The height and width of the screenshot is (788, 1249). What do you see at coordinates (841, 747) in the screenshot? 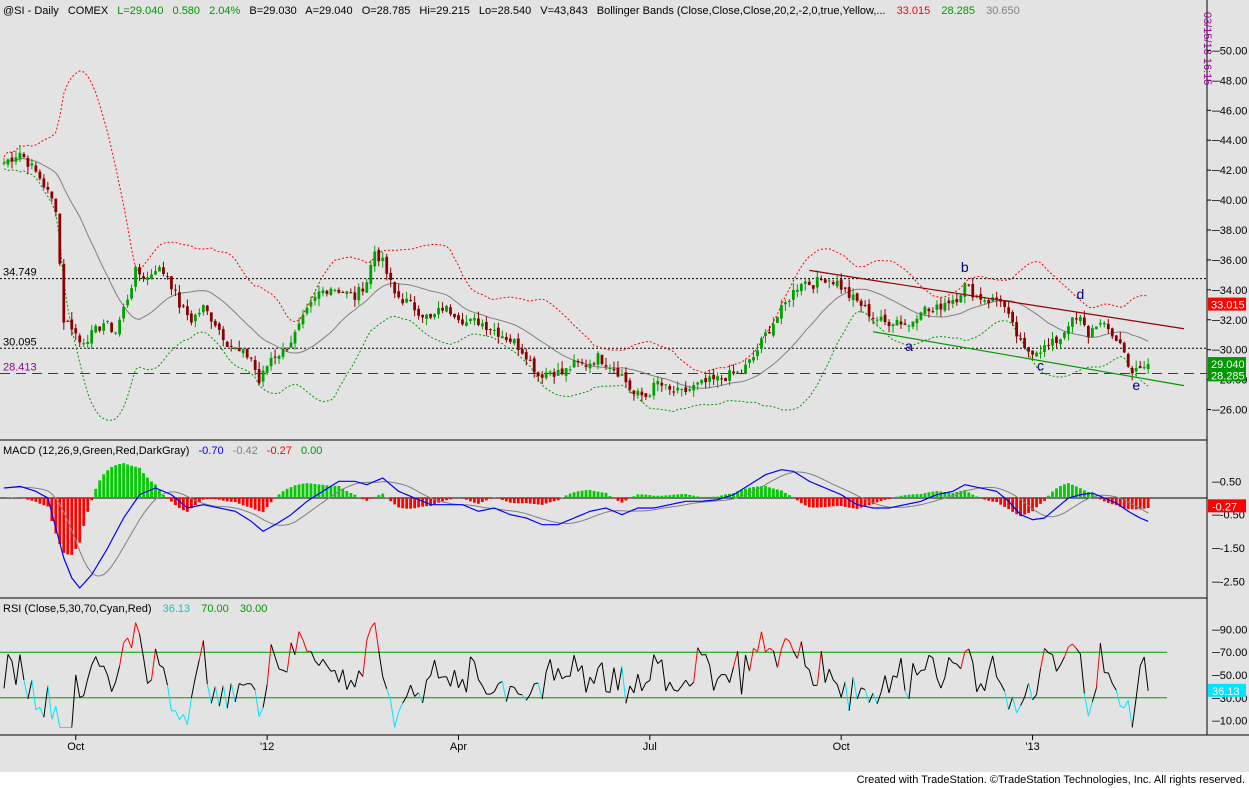
I see `date-tick-label: Oct` at bounding box center [841, 747].